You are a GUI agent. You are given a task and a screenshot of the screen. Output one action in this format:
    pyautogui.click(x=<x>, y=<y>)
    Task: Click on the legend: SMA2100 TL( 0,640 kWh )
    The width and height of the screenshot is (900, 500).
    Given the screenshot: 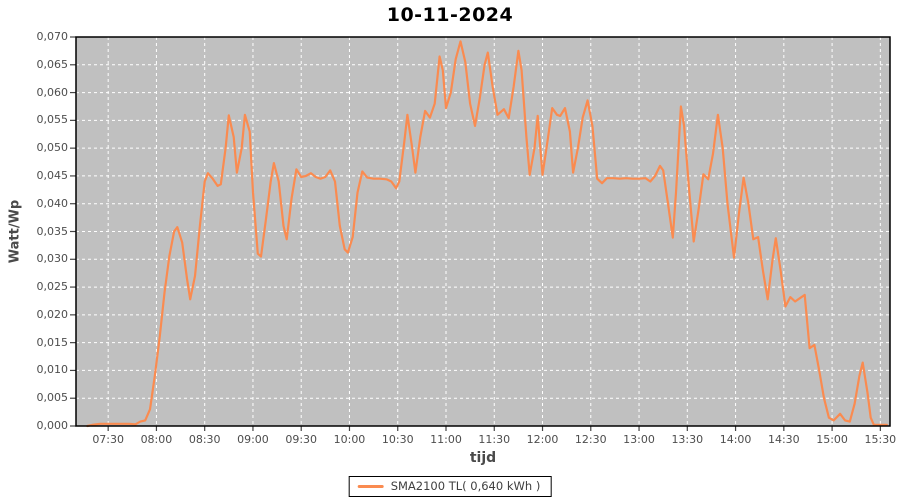 What is the action you would take?
    pyautogui.click(x=450, y=486)
    